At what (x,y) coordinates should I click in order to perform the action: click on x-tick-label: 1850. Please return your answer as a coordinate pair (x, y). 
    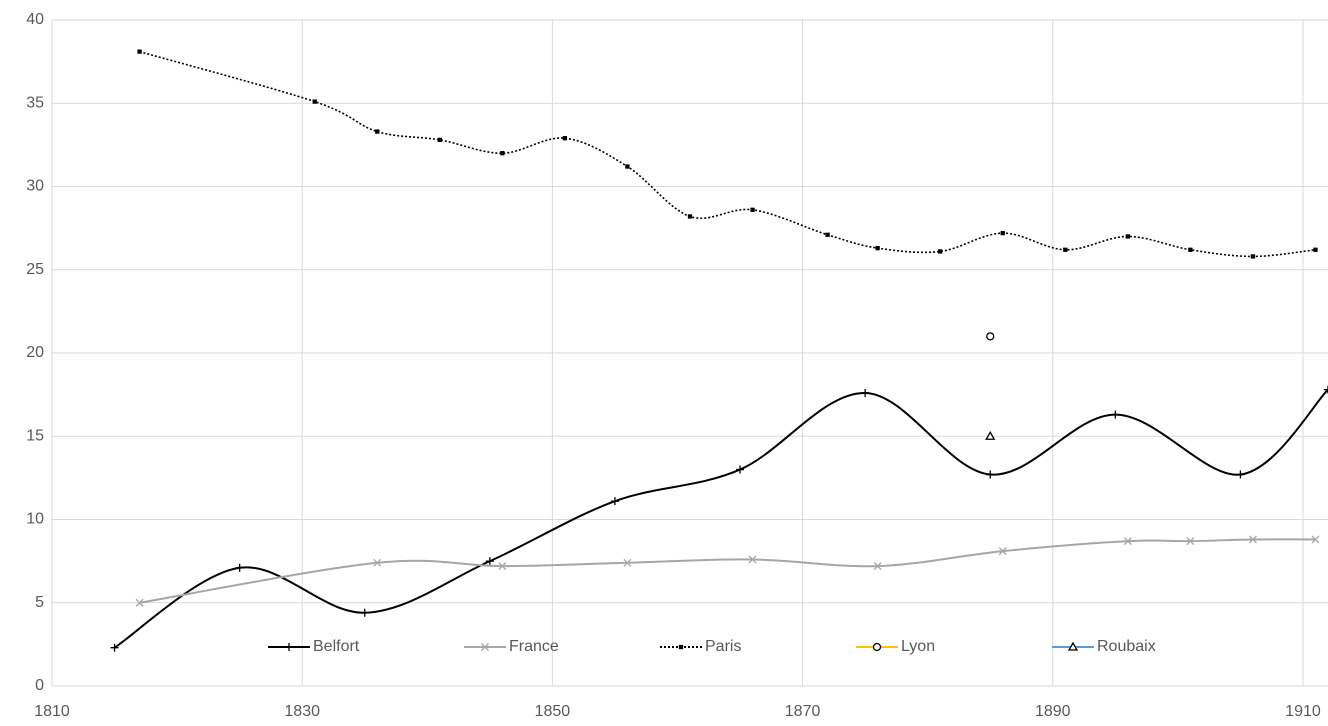
    Looking at the image, I should click on (553, 711).